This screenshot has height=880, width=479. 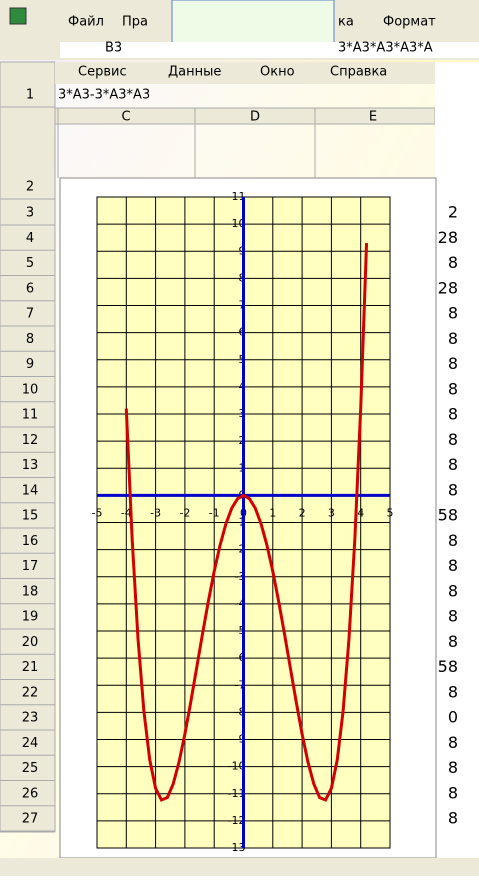 What do you see at coordinates (240, 711) in the screenshot?
I see `y-tick-label: -8` at bounding box center [240, 711].